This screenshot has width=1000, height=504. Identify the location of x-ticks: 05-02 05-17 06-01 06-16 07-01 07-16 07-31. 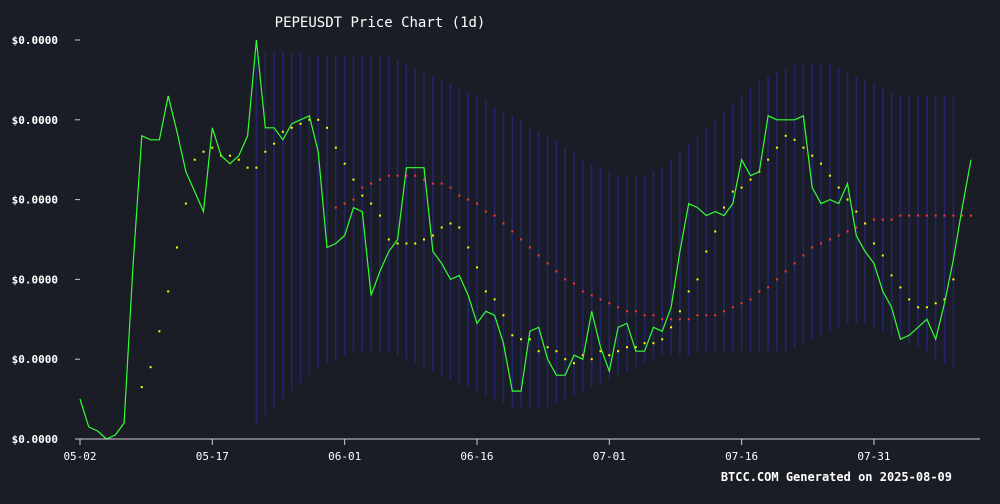
(477, 451).